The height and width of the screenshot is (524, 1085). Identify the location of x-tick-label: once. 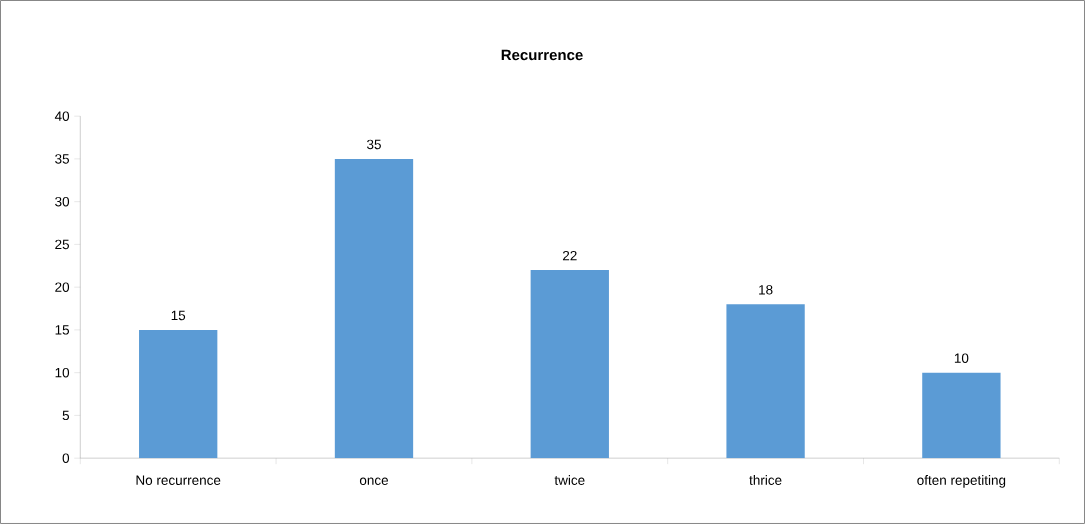
(374, 481).